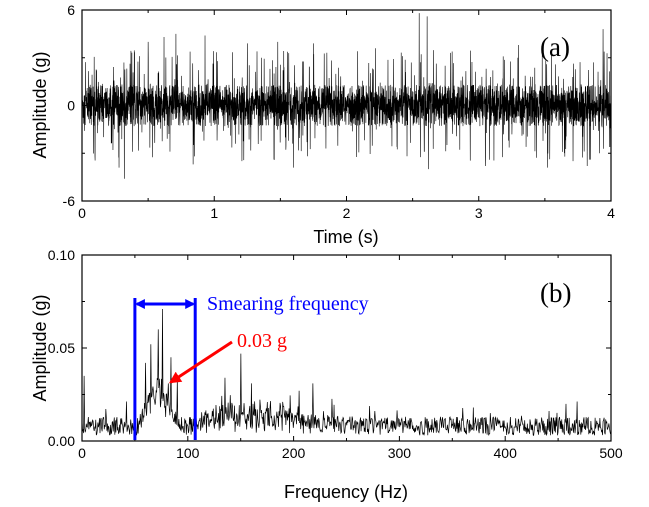  Describe the element at coordinates (165, 369) in the screenshot. I see `smearing-band` at that location.